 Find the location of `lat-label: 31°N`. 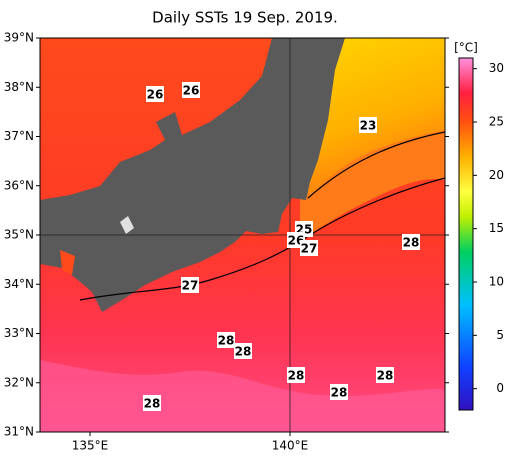

lat-label: 31°N is located at coordinates (19, 432).